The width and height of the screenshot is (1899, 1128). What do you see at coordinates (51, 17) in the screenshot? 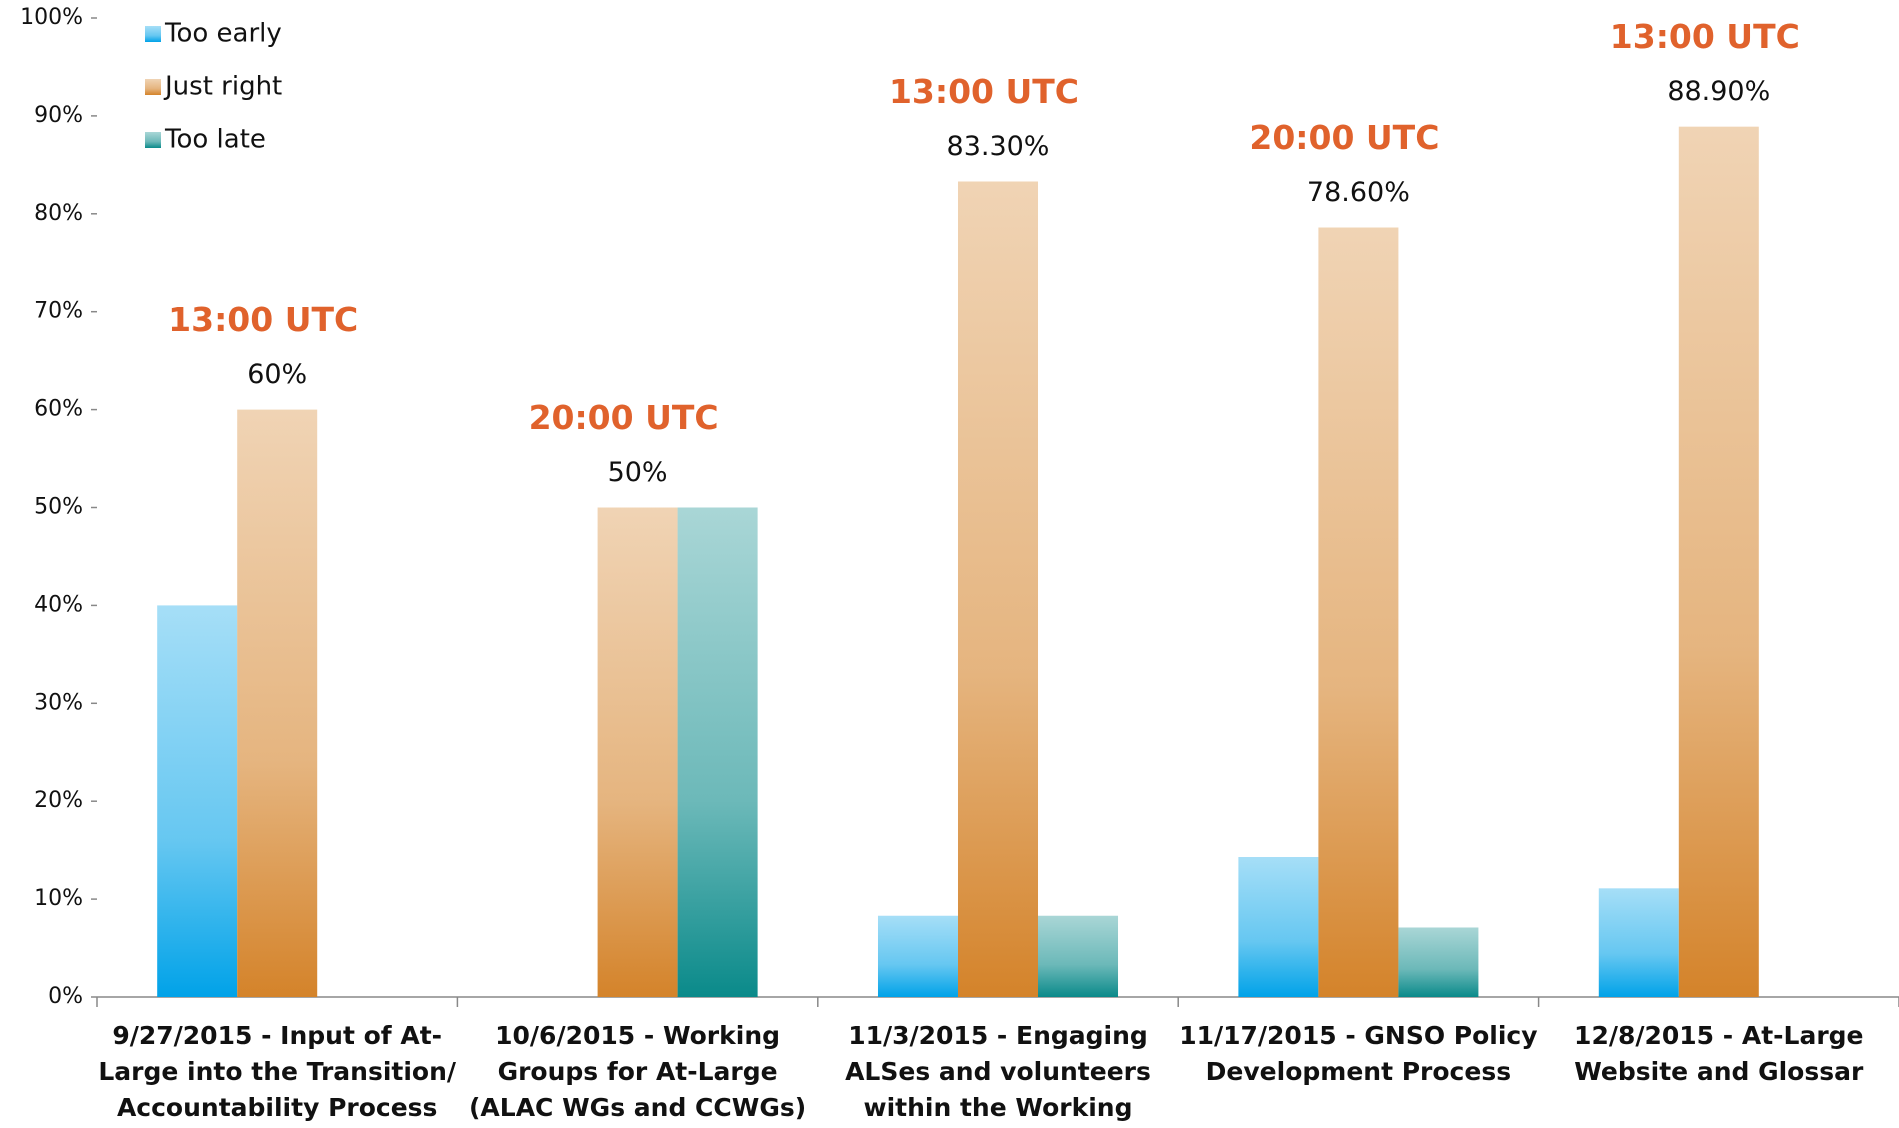
I see `y-tick-label: 100%` at bounding box center [51, 17].